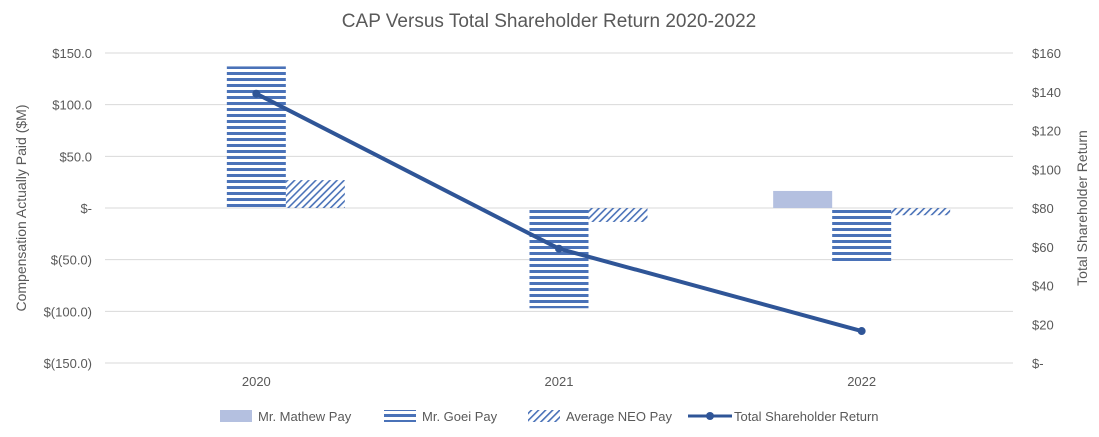 The width and height of the screenshot is (1099, 437). Describe the element at coordinates (256, 381) in the screenshot. I see `x-tick-label: 2020` at that location.